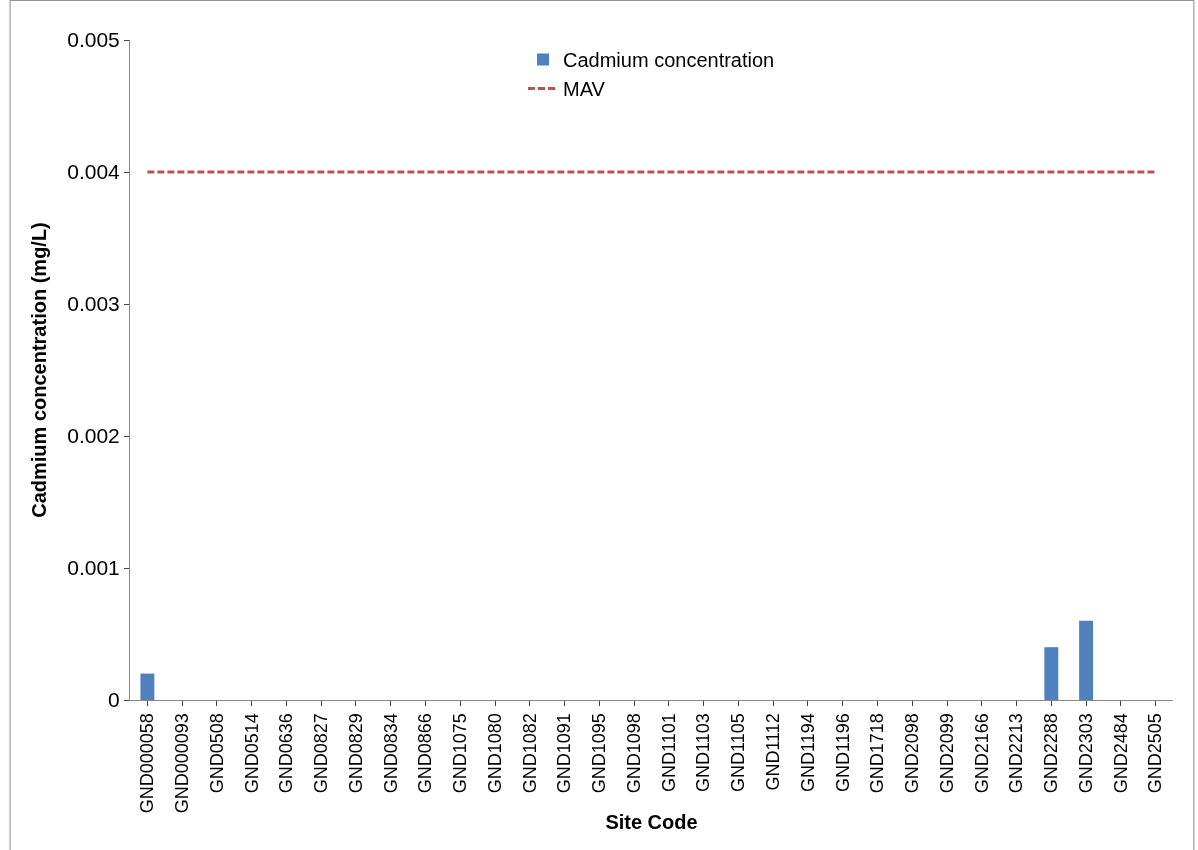 The width and height of the screenshot is (1198, 850). Describe the element at coordinates (529, 753) in the screenshot. I see `x-tick-label: GND1082` at that location.